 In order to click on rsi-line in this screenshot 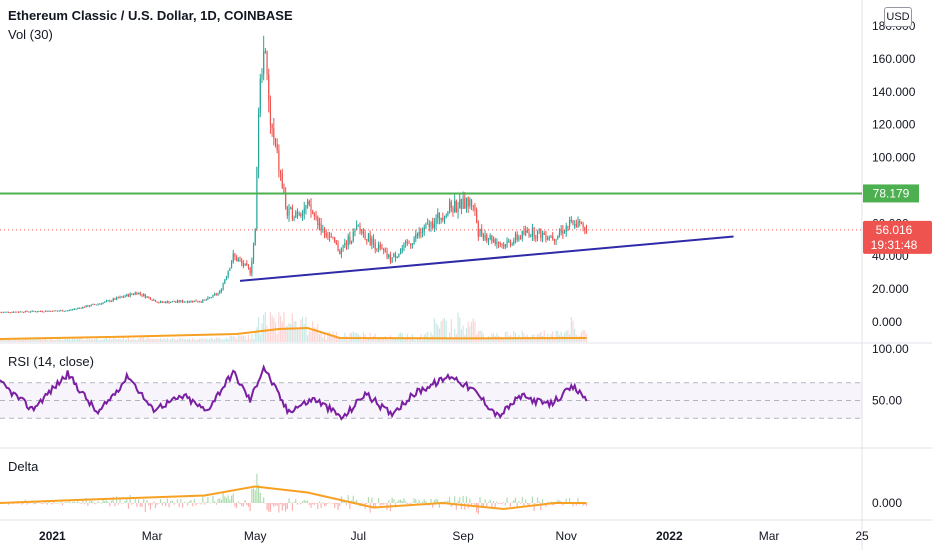, I will do `click(294, 392)`.